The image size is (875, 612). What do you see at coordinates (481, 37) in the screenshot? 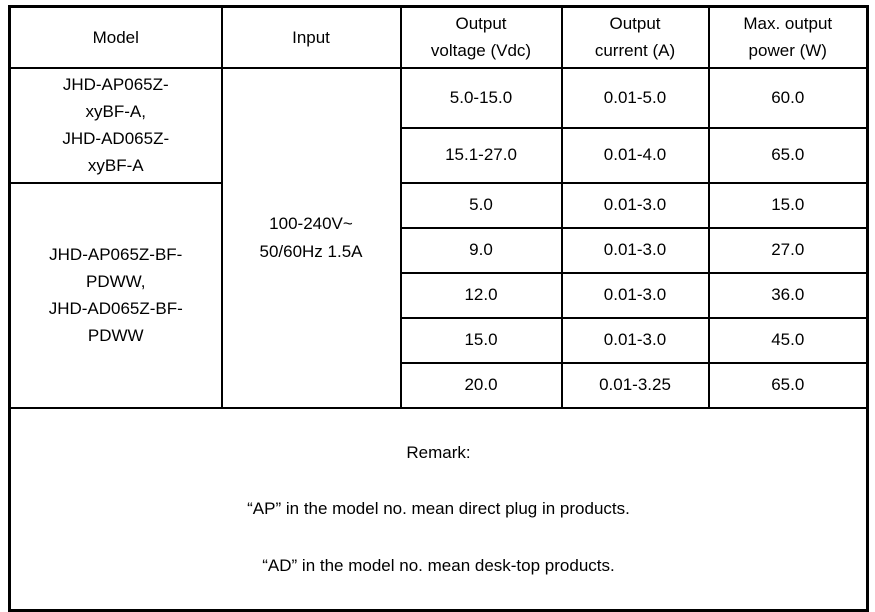
I see `header-voltage: Output voltage (Vdc)` at bounding box center [481, 37].